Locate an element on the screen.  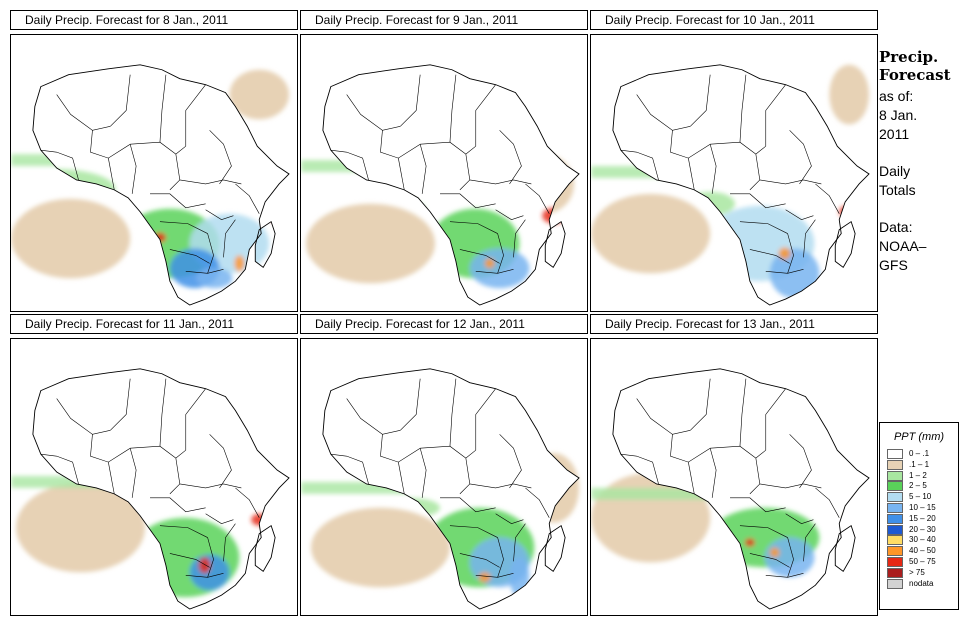
legend-title: PPT (mm) is located at coordinates (919, 437).